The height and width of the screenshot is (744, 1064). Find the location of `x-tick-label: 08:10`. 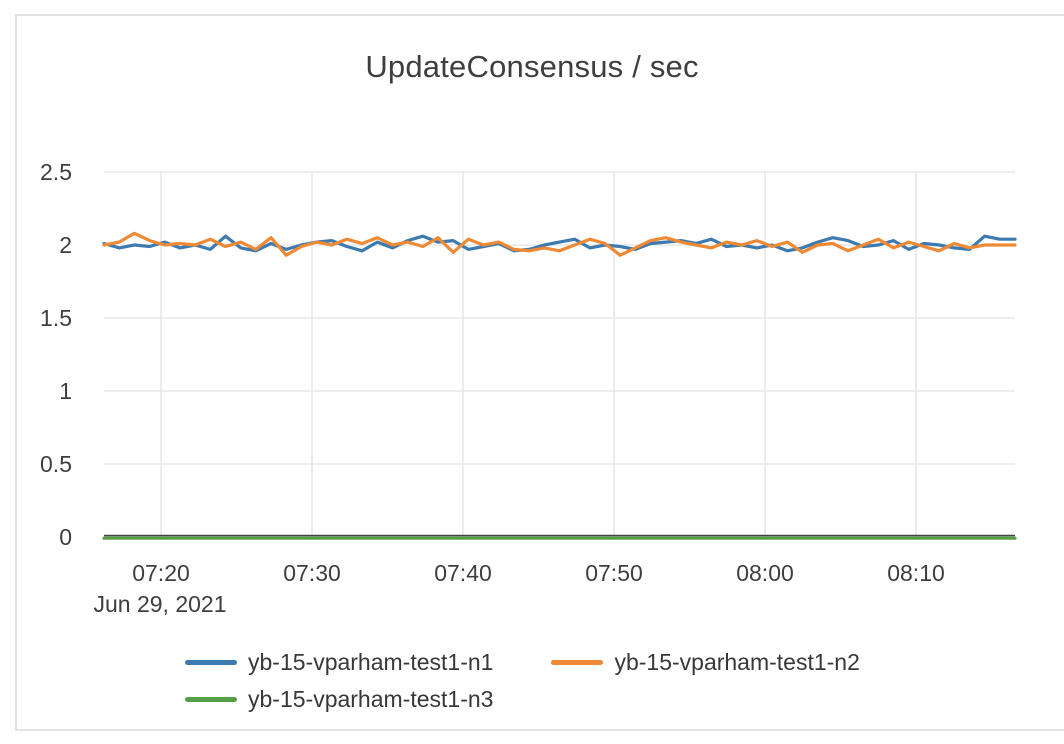

x-tick-label: 08:10 is located at coordinates (916, 573).